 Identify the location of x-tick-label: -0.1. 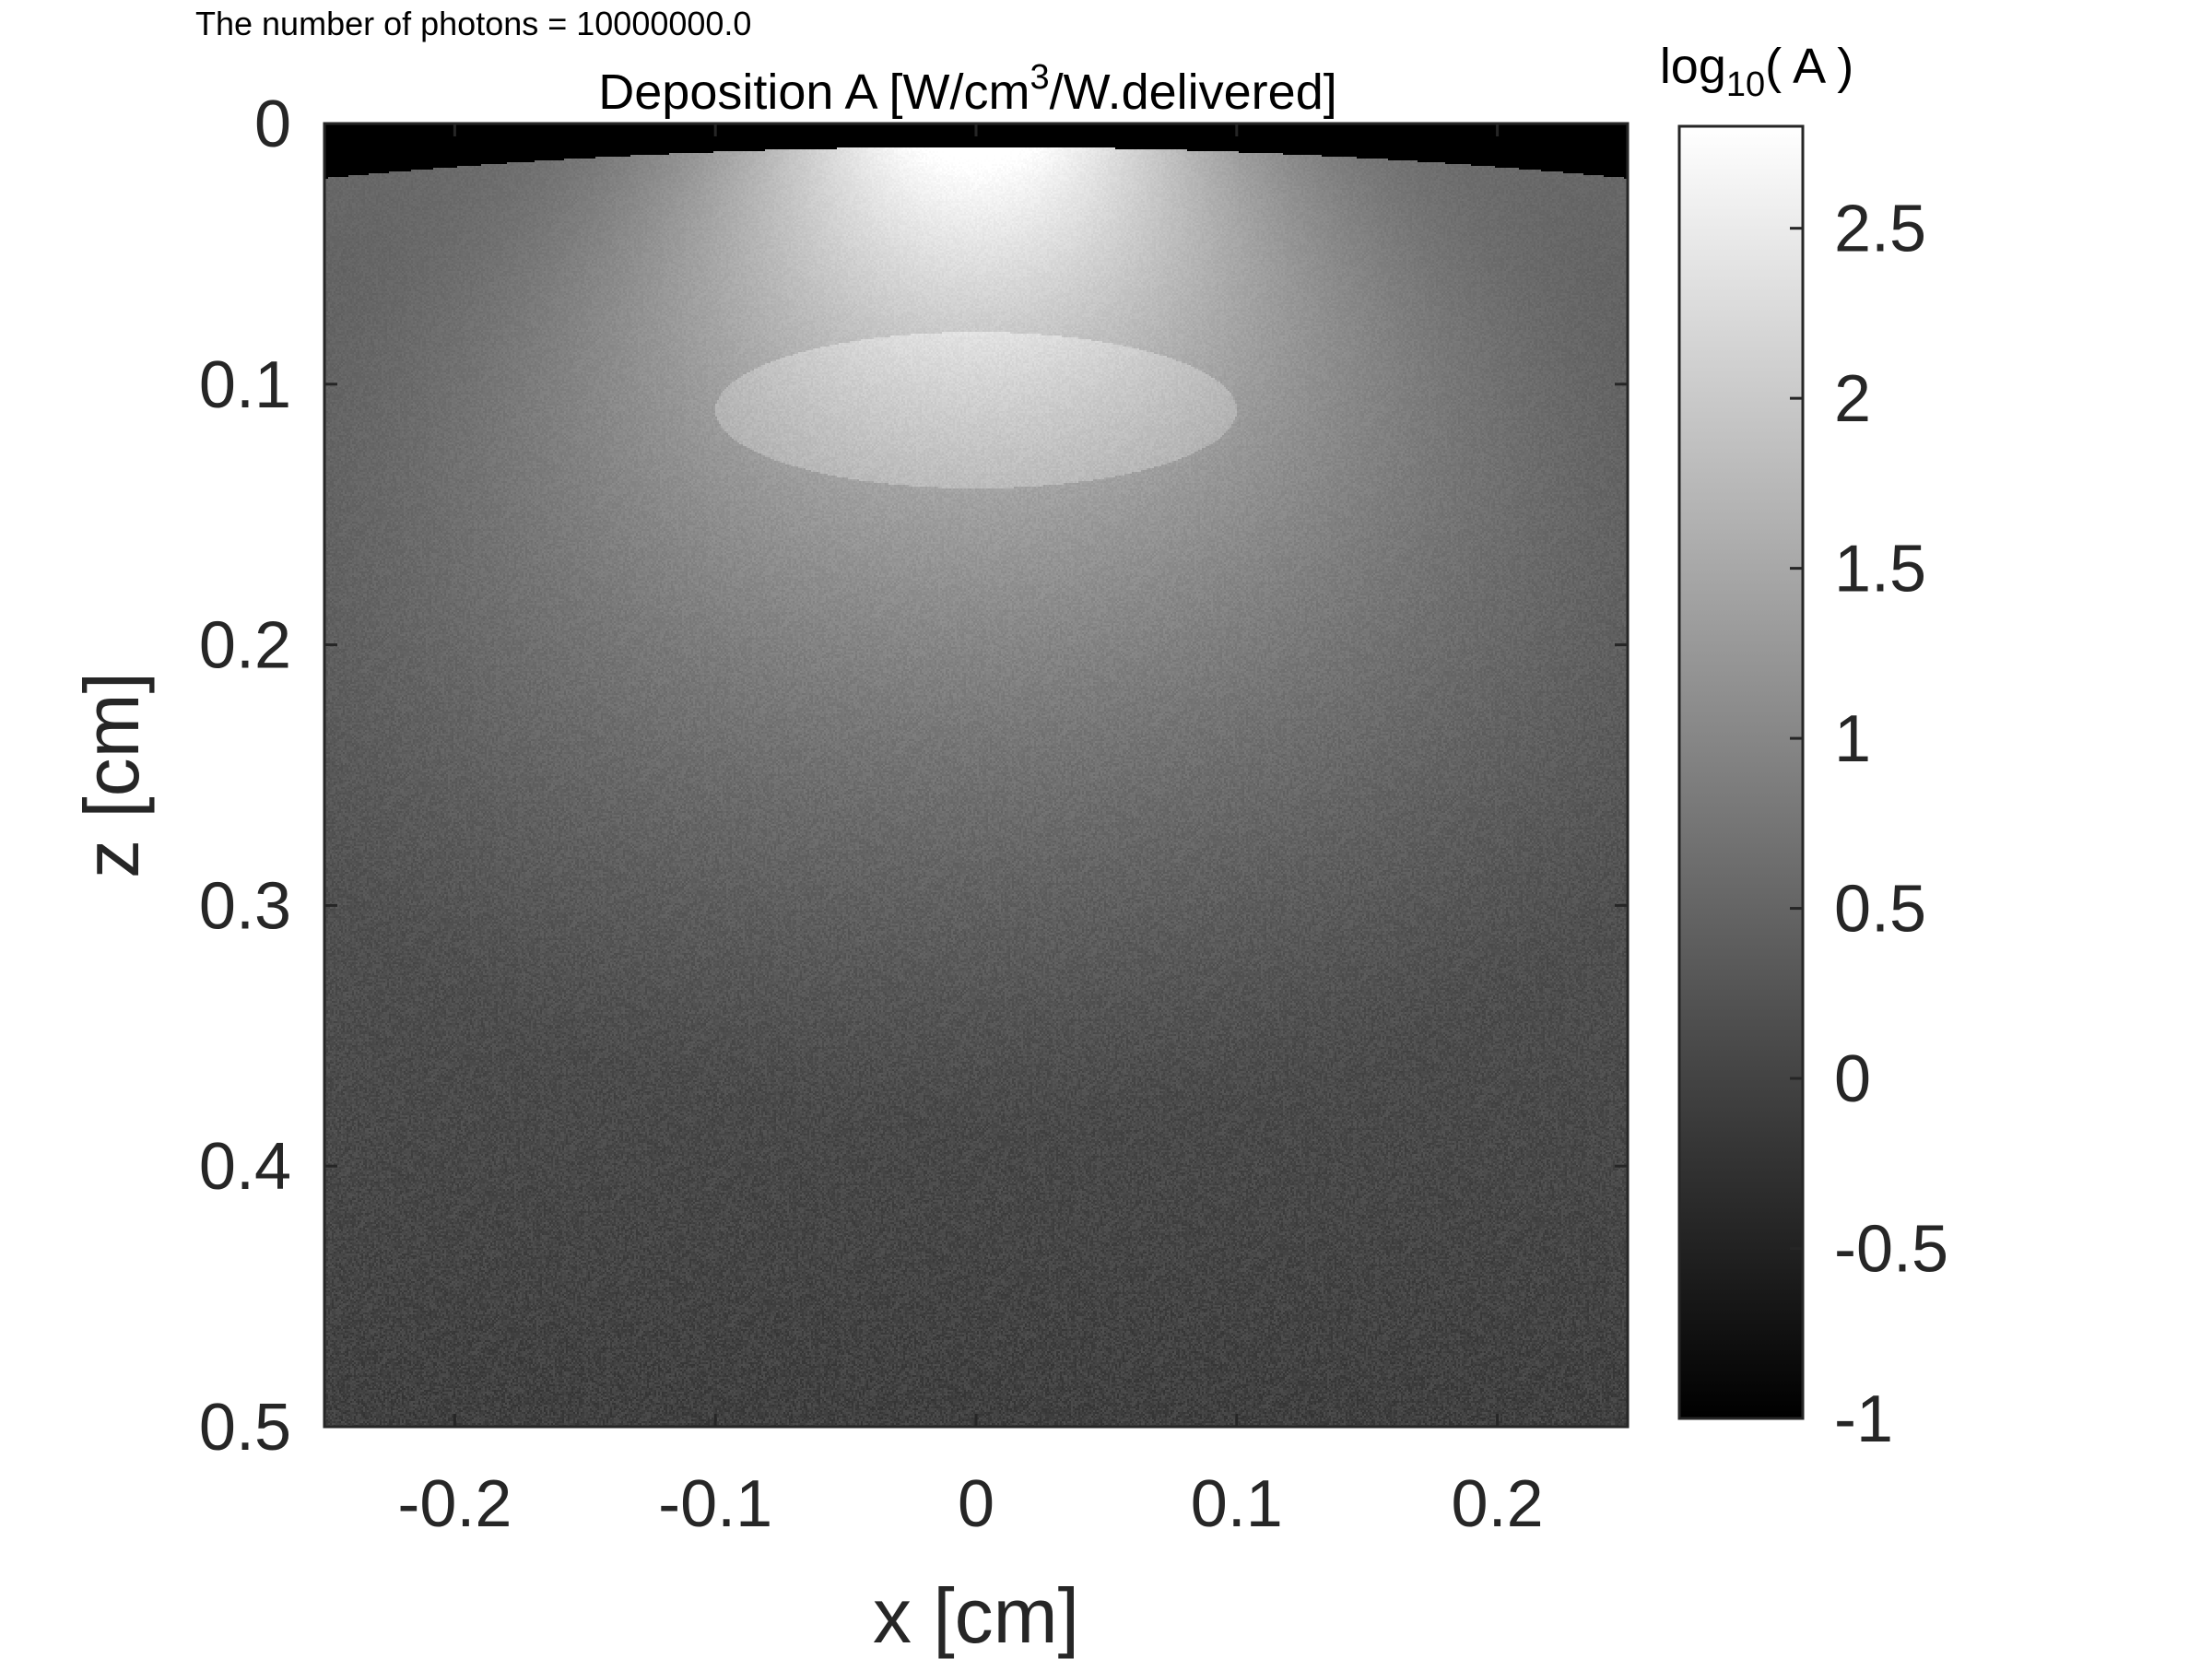
(715, 1504).